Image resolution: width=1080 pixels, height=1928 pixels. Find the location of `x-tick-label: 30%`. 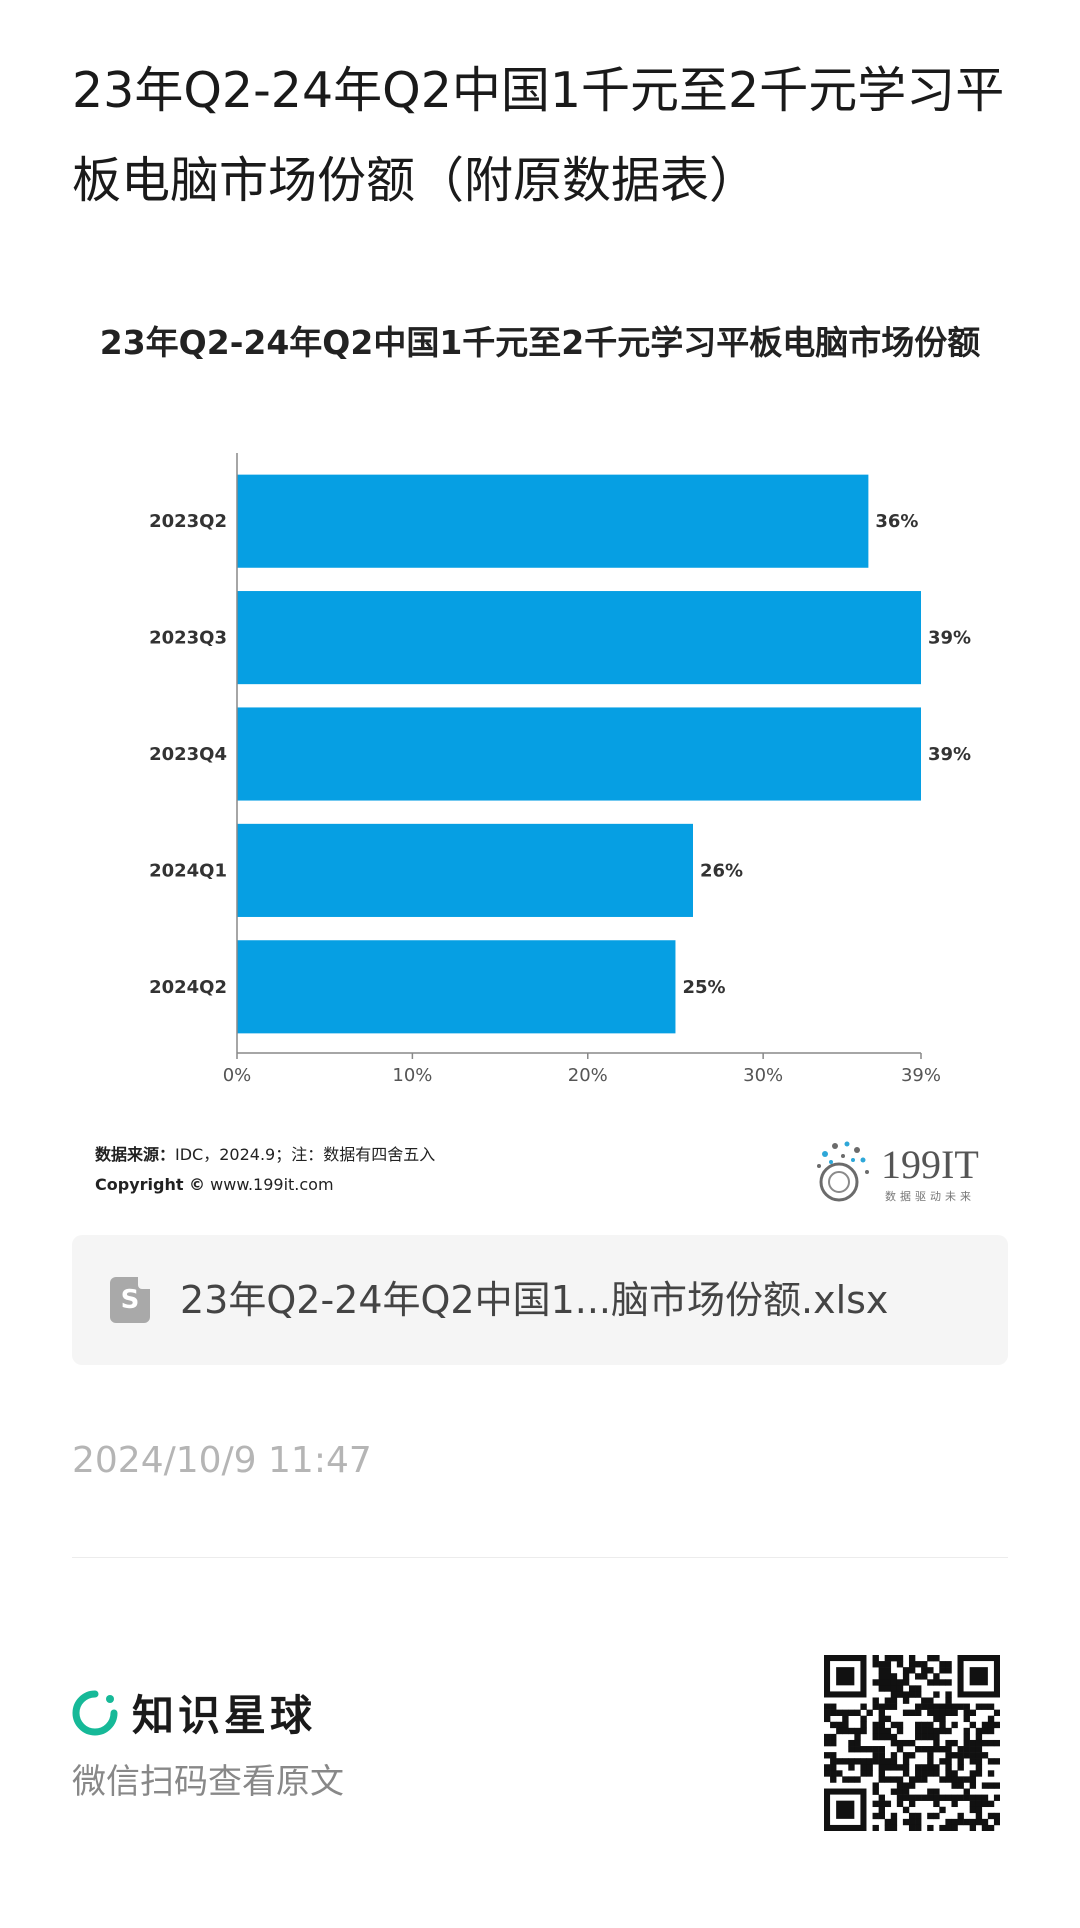

x-tick-label: 30% is located at coordinates (763, 1075).